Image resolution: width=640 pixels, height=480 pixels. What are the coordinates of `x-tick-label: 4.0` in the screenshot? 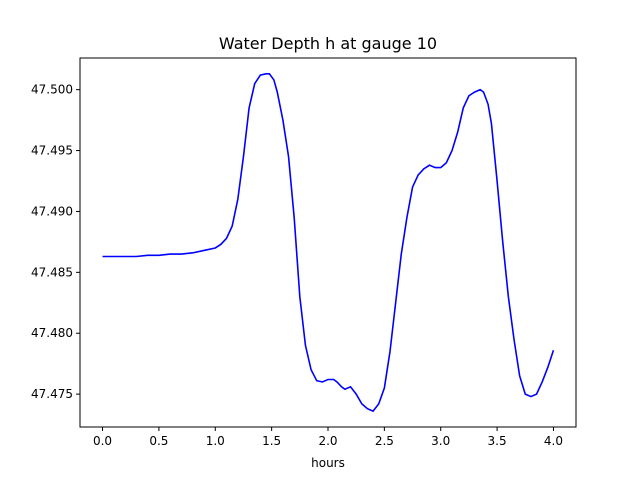 It's located at (553, 441).